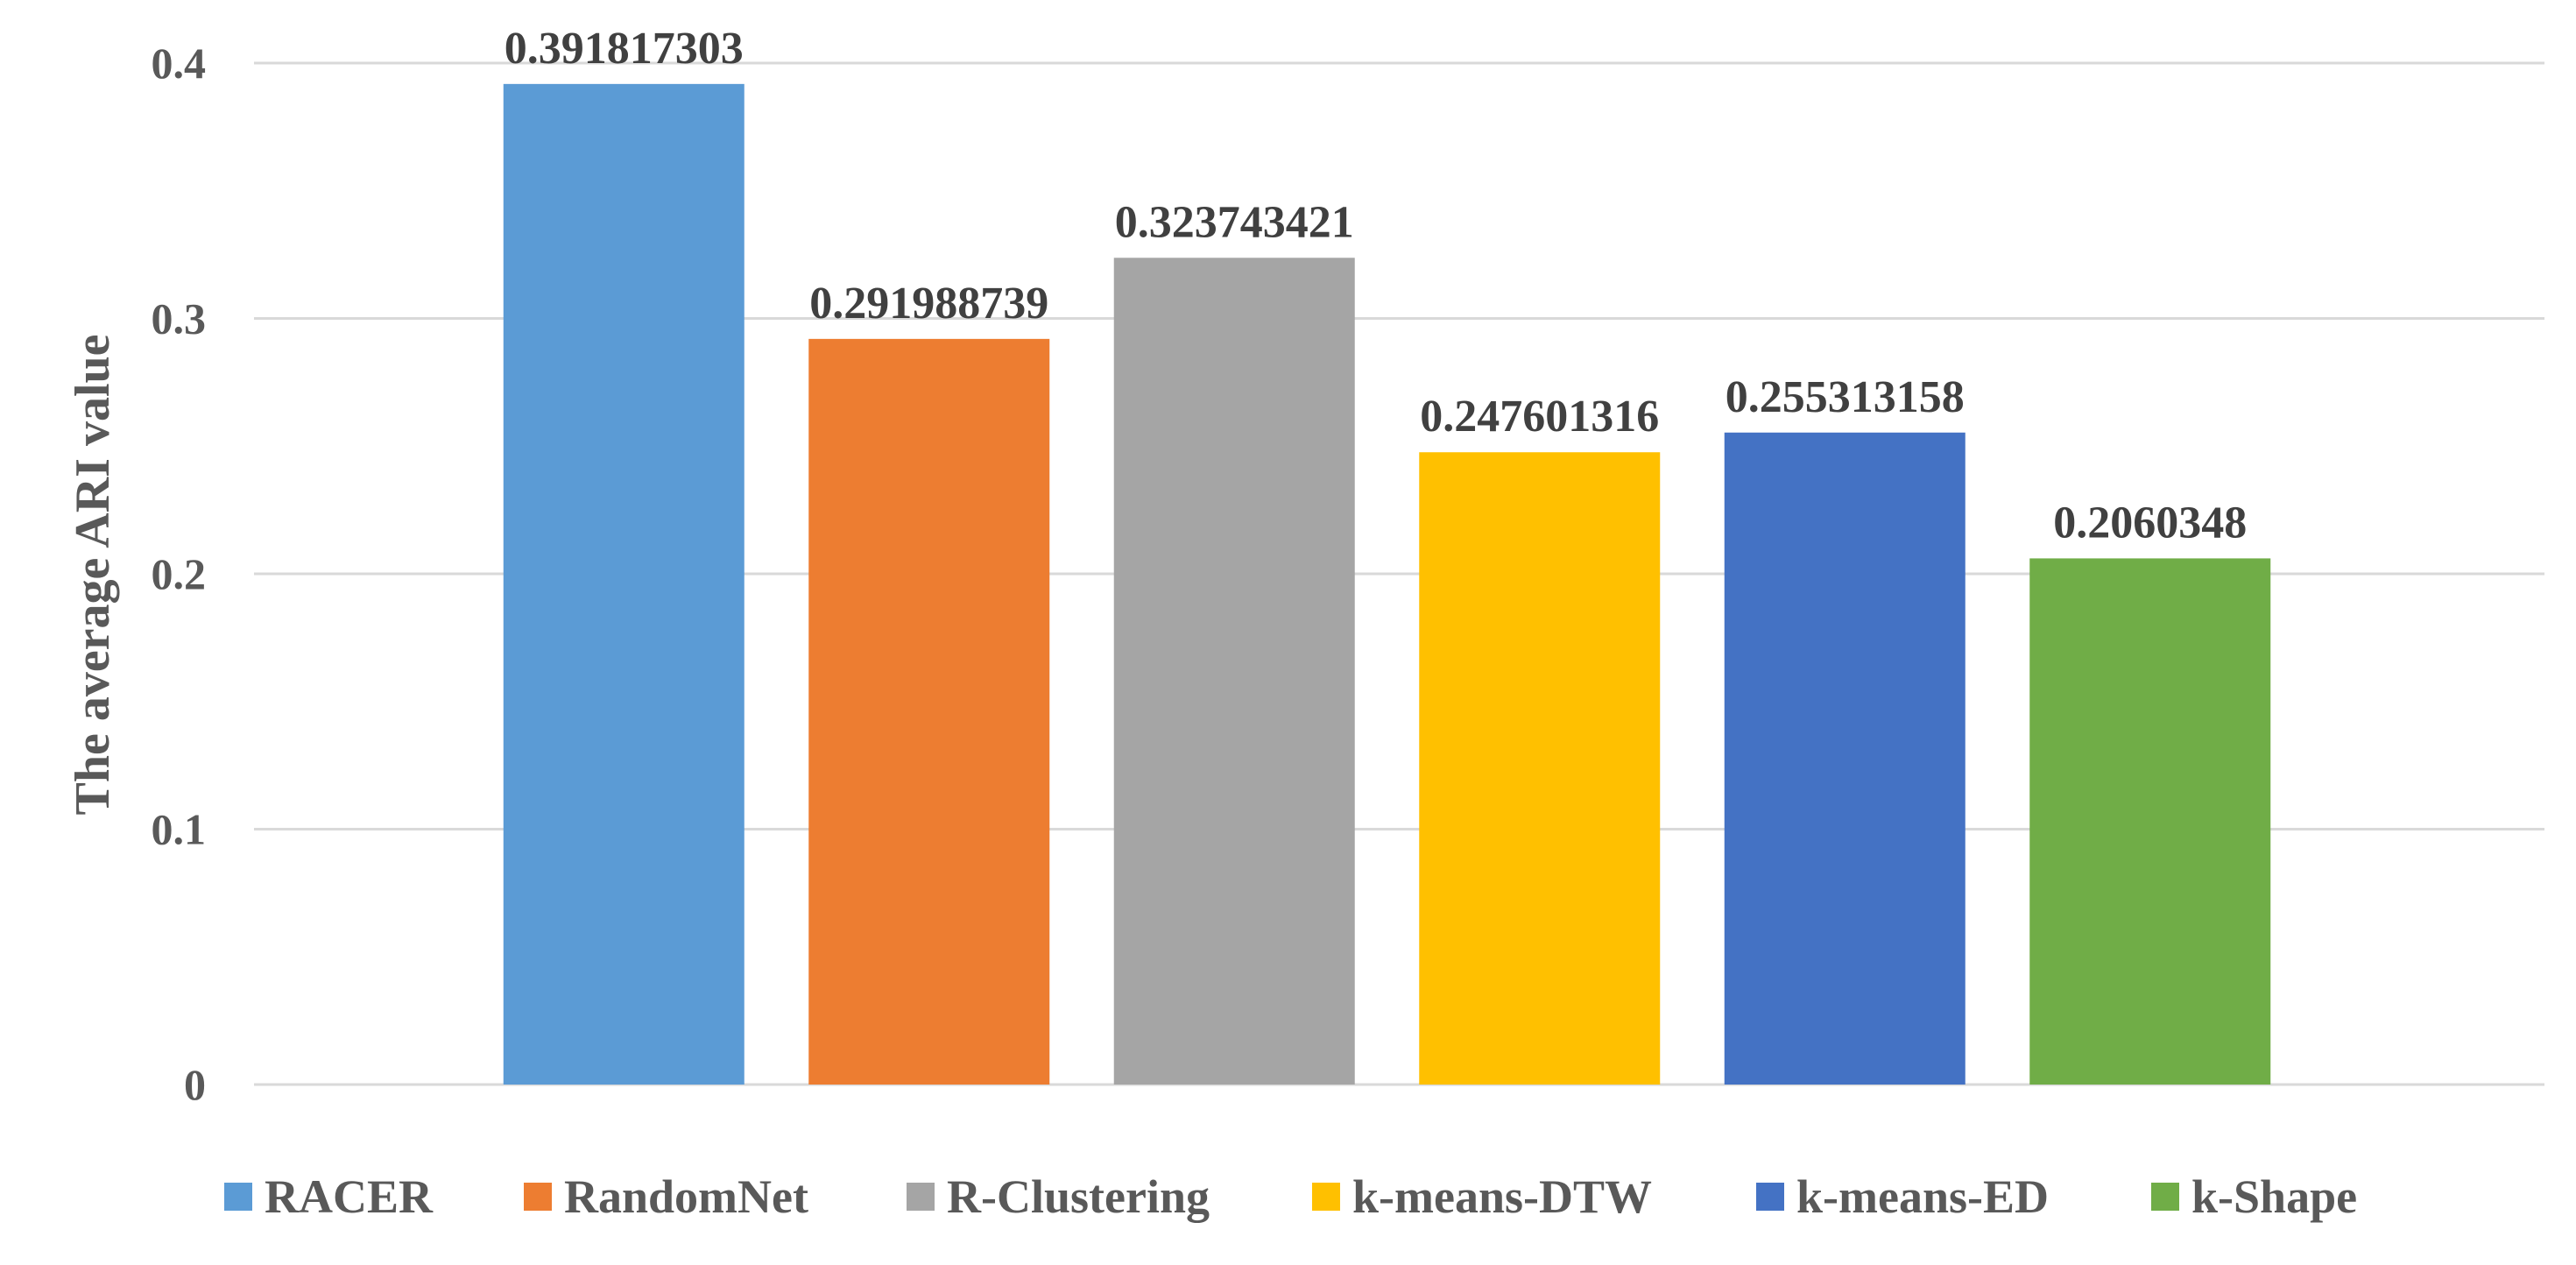  What do you see at coordinates (1540, 769) in the screenshot?
I see `bar-k-means-dtw` at bounding box center [1540, 769].